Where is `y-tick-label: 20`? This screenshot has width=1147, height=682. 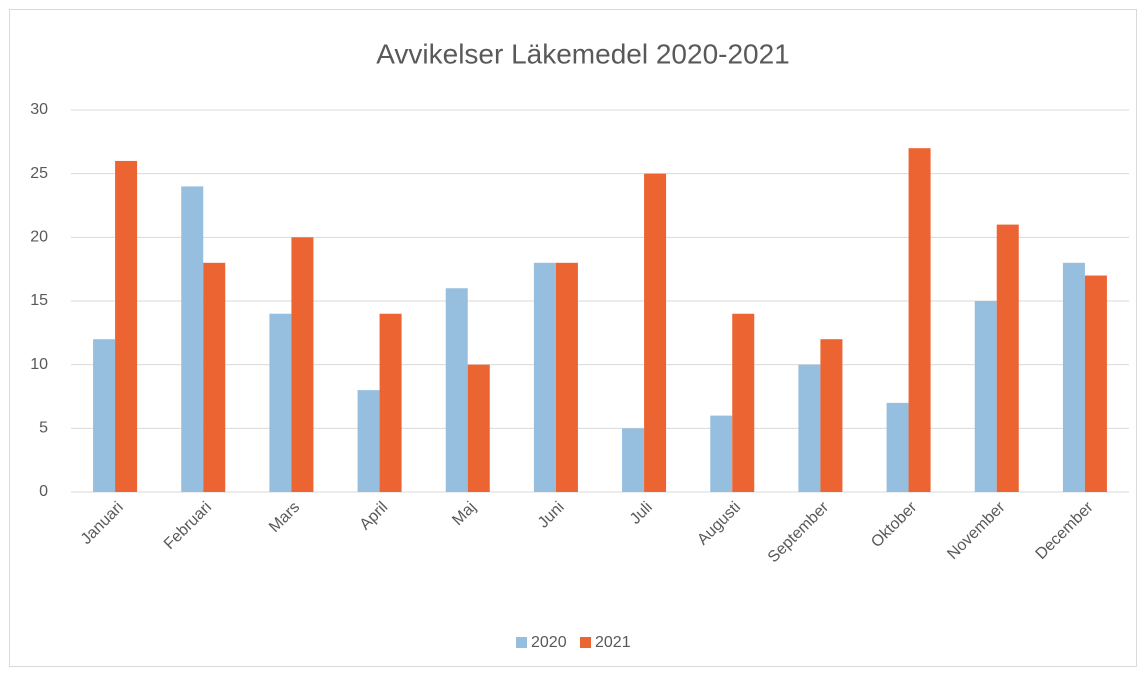 y-tick-label: 20 is located at coordinates (39, 237).